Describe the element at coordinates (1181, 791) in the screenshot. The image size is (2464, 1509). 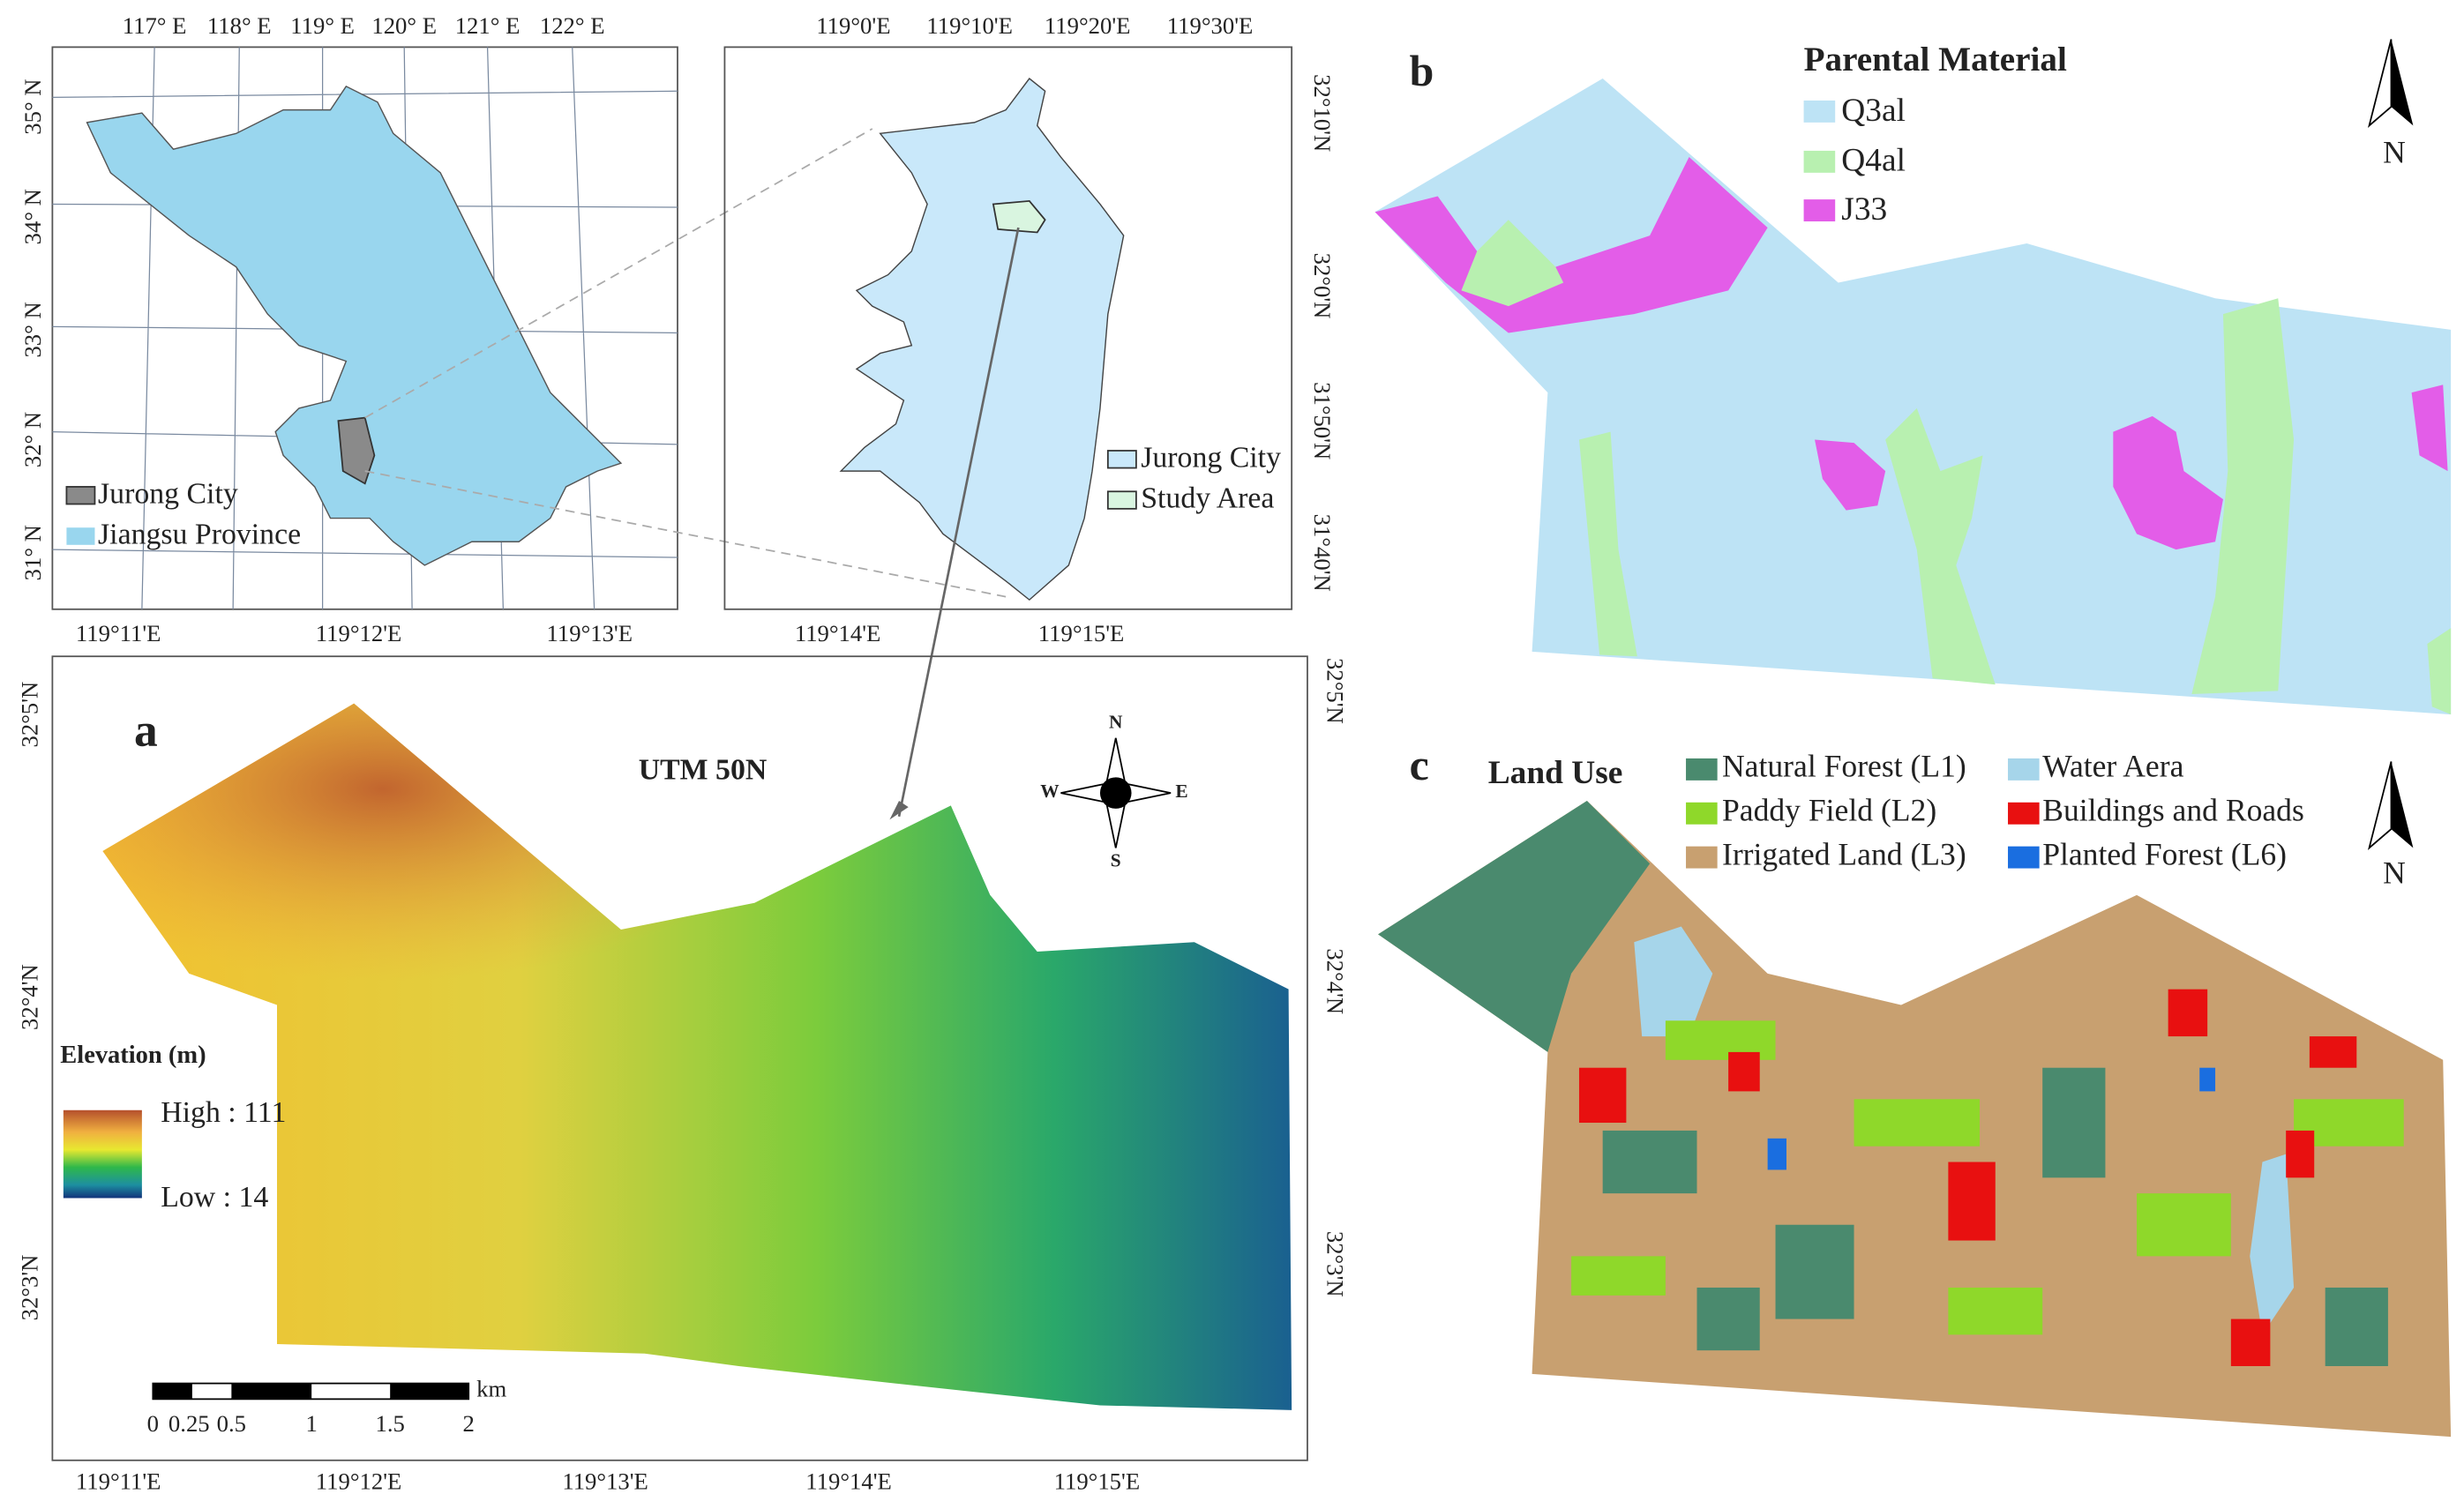
I see `compass-label: E` at that location.